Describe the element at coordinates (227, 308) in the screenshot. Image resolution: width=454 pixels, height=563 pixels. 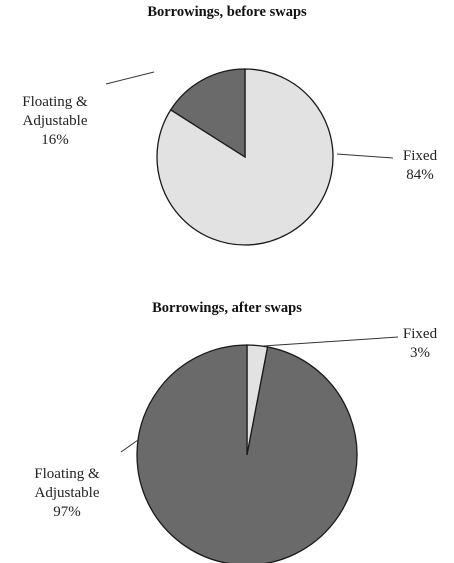
I see `chart-title: Borrowings, after swaps` at that location.